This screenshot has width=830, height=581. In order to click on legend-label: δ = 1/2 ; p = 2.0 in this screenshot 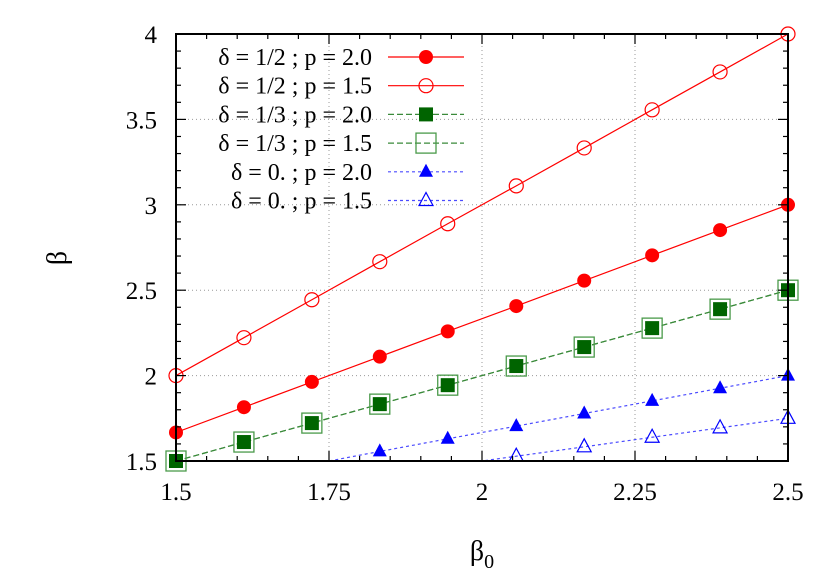, I will do `click(295, 58)`.